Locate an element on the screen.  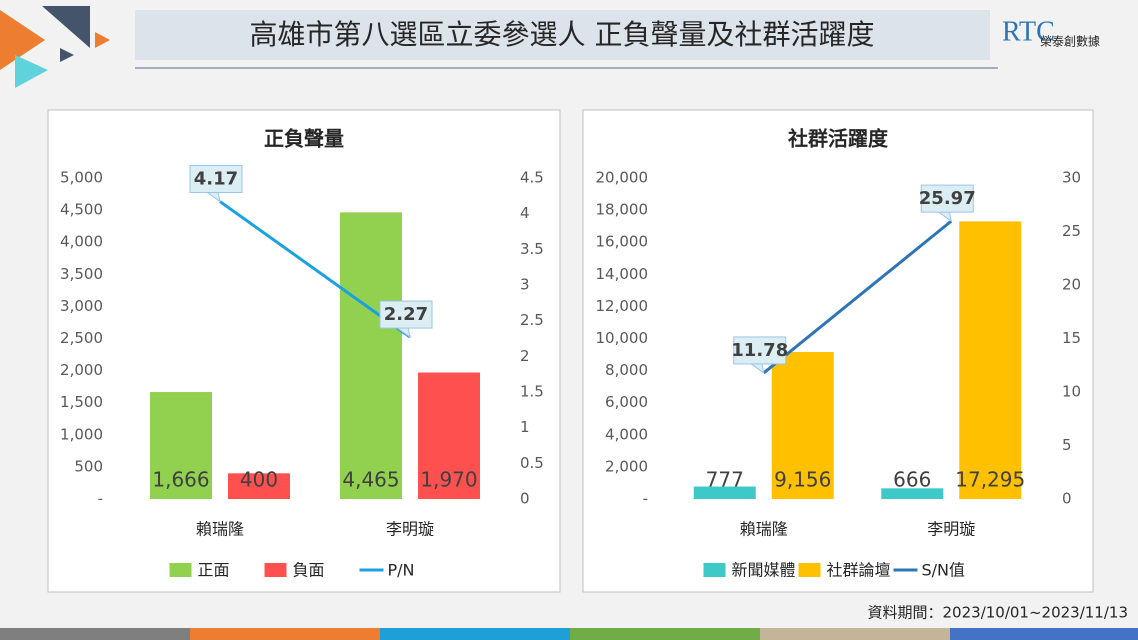
y-tick-label: 3,000 is located at coordinates (81, 306).